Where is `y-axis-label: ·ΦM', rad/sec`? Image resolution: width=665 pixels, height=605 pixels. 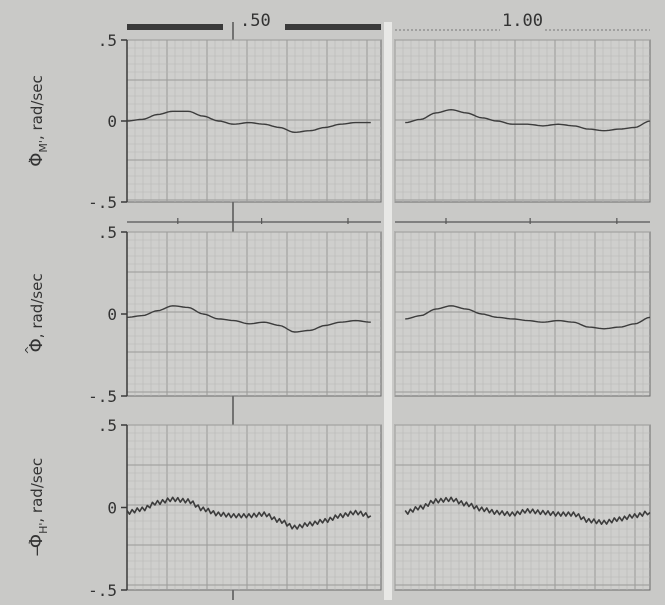 y-axis-label: ·ΦM', rad/sec is located at coordinates (36, 120).